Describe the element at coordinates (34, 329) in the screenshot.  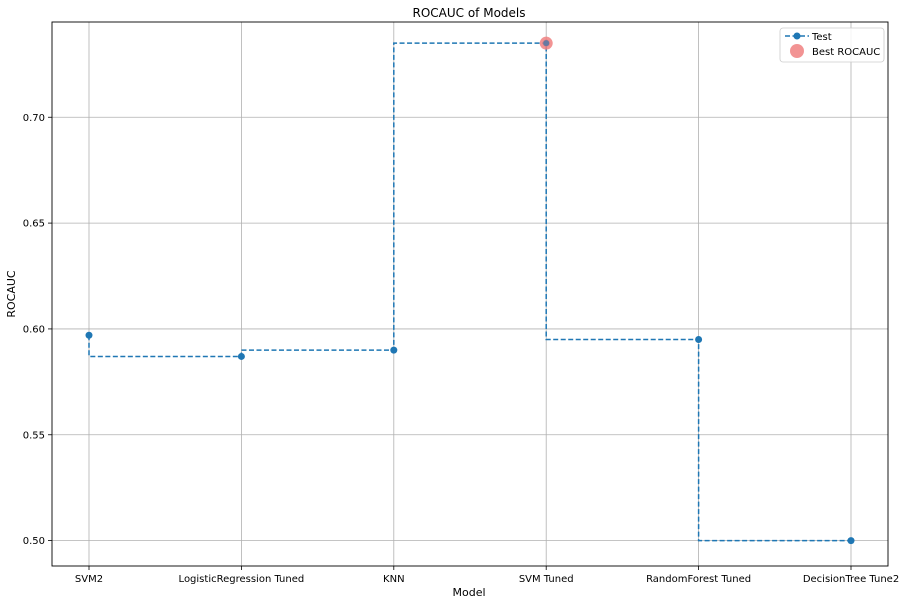
I see `y-tick-label: 0.60` at that location.